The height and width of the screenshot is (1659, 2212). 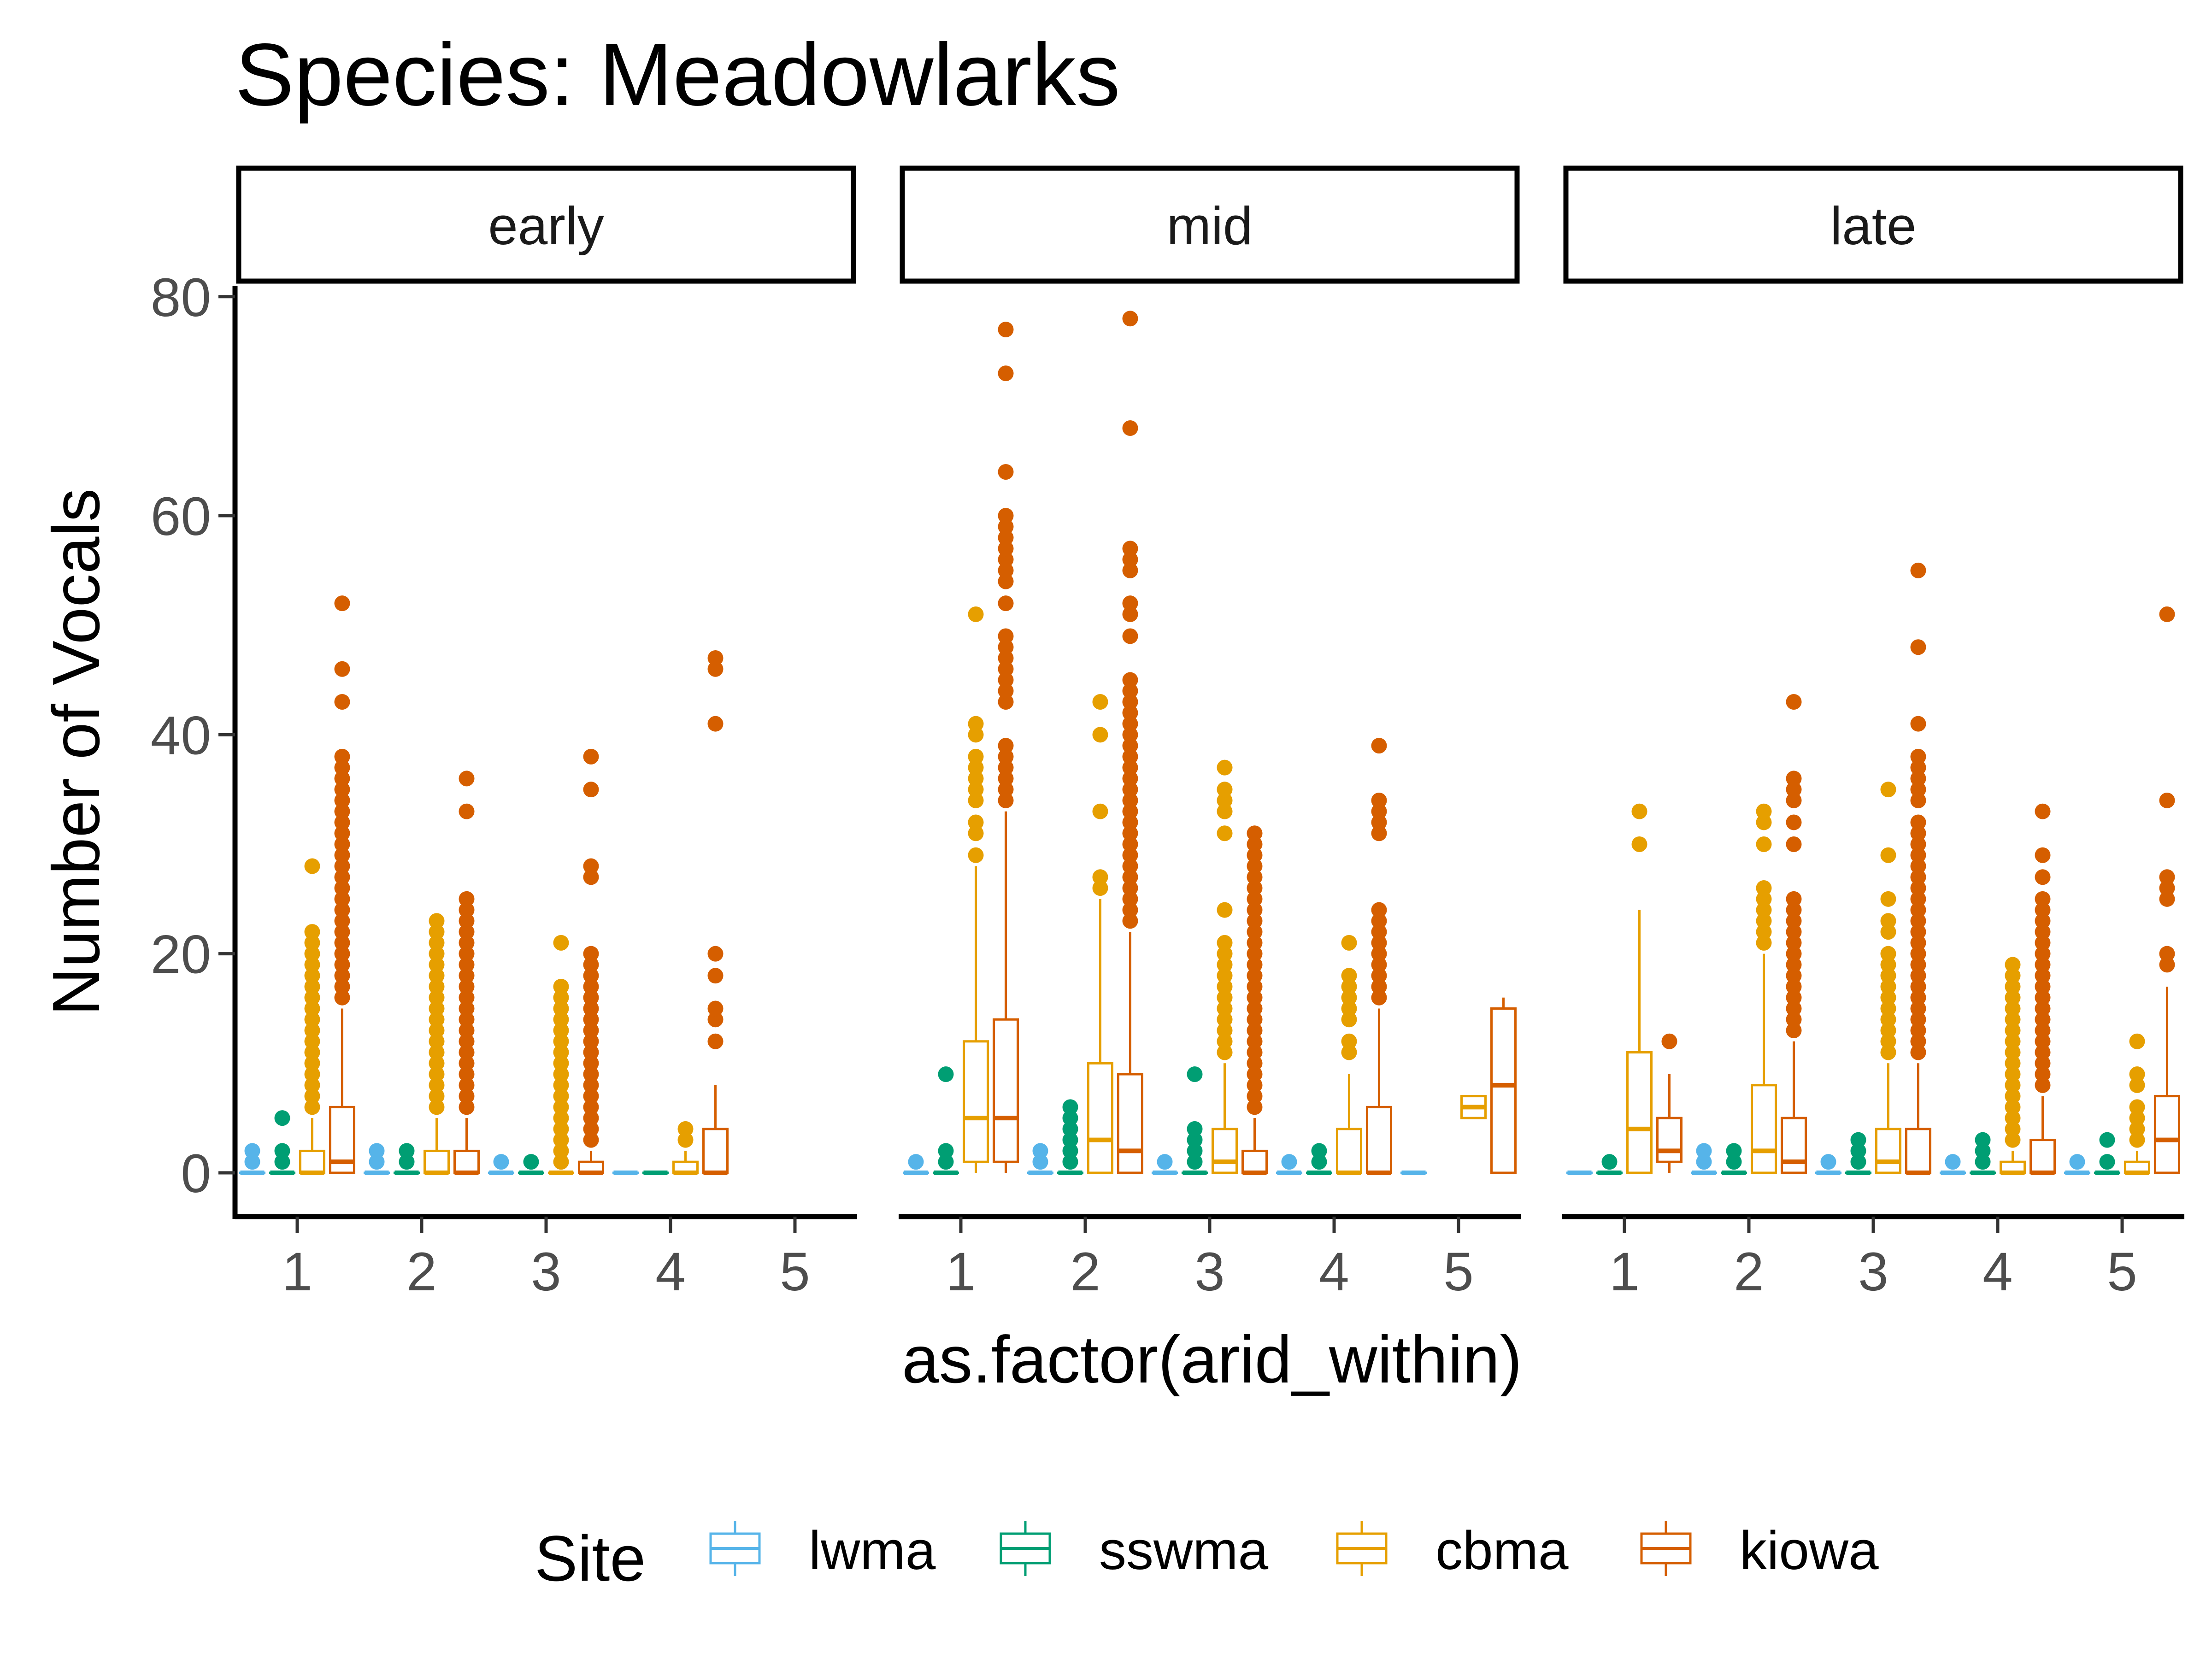 I want to click on legend: Site lwma sswma cbma kiowa, so click(x=1207, y=1557).